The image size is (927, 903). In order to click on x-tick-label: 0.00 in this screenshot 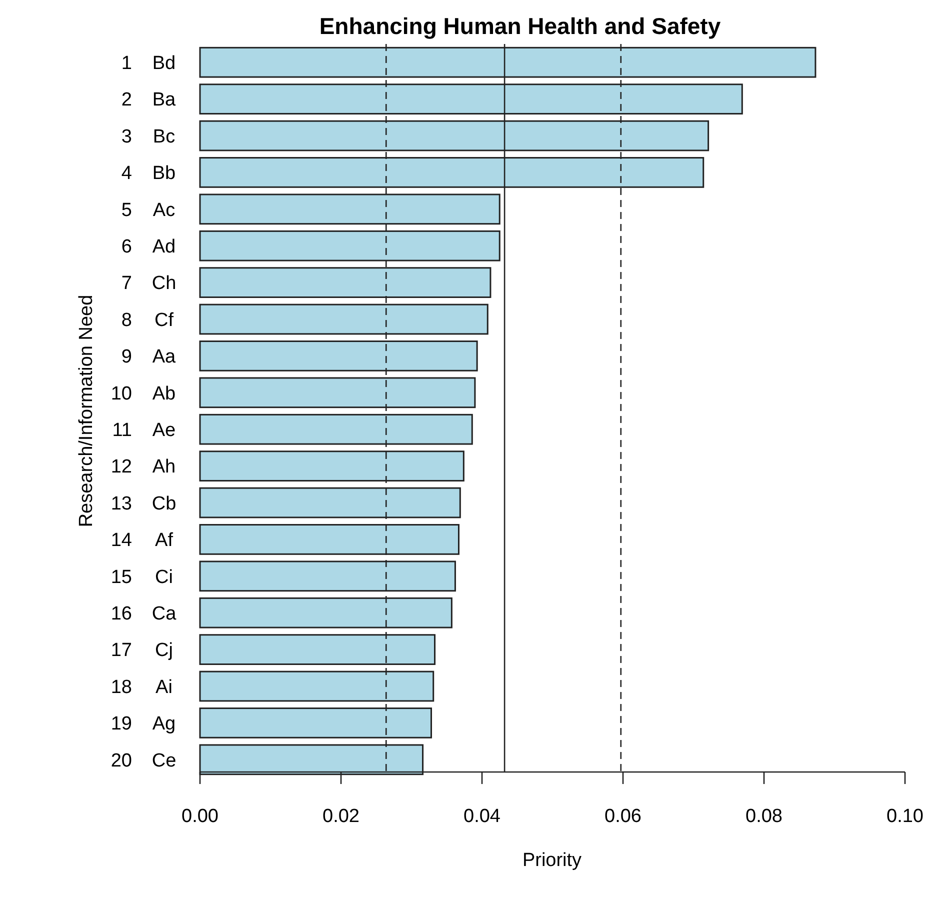, I will do `click(200, 816)`.